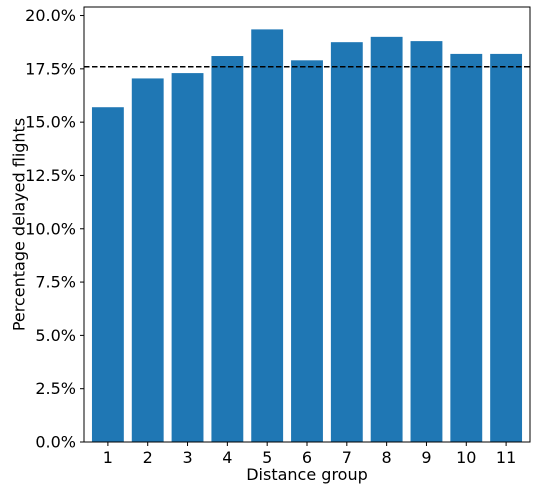 The width and height of the screenshot is (537, 490). Describe the element at coordinates (506, 457) in the screenshot. I see `x-tick-label: 11` at that location.